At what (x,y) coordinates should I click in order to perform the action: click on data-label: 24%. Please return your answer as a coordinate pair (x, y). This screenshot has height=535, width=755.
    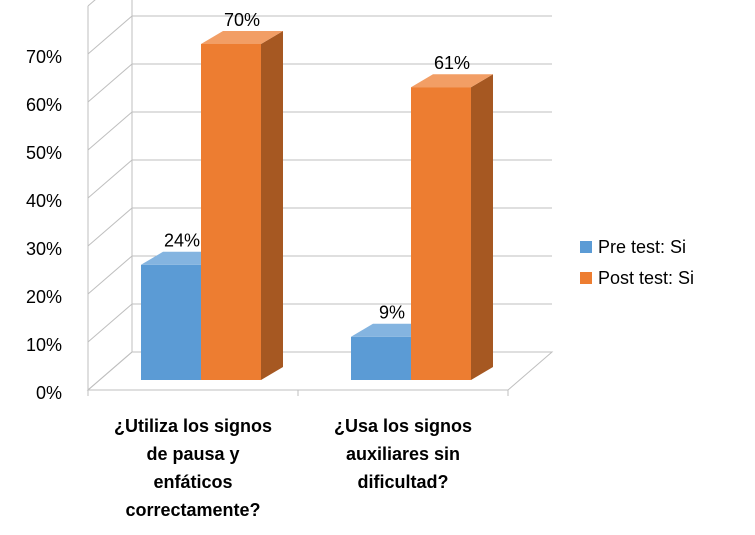
    Looking at the image, I should click on (182, 241).